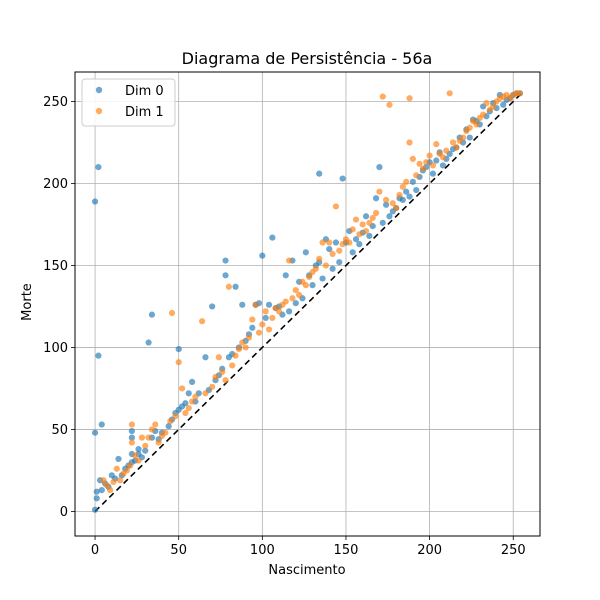  What do you see at coordinates (306, 570) in the screenshot?
I see `x-axis-label: Nascimento` at bounding box center [306, 570].